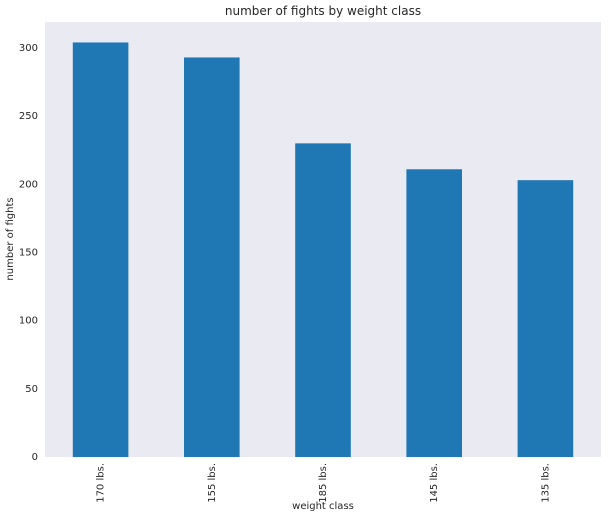 The width and height of the screenshot is (609, 518). I want to click on x-tick-label-1: 155 lbs., so click(212, 483).